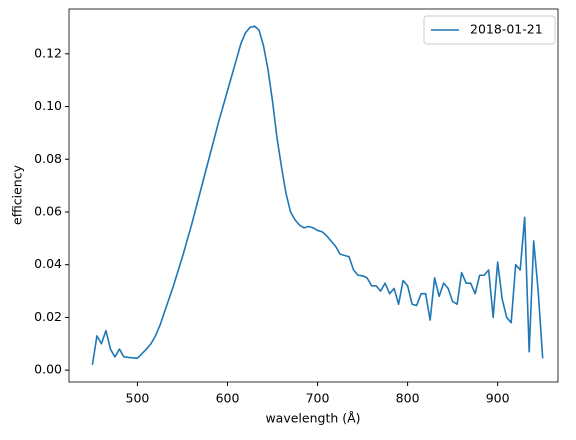 Image resolution: width=576 pixels, height=440 pixels. What do you see at coordinates (17, 194) in the screenshot?
I see `y-axis-label: efficiency` at bounding box center [17, 194].